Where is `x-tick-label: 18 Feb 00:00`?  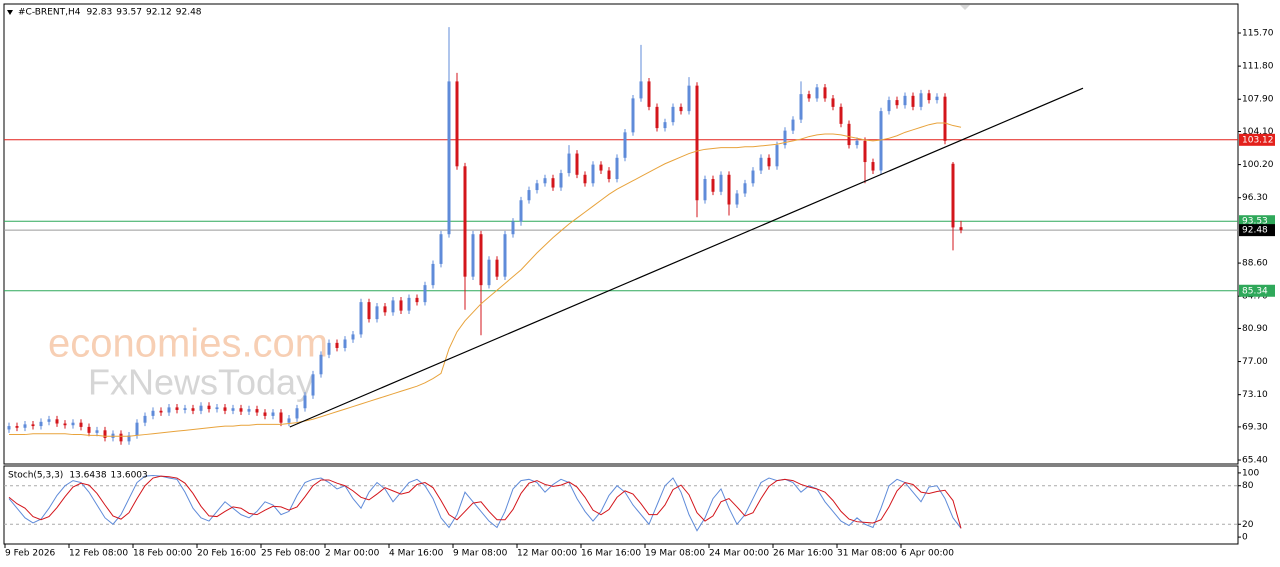
x-tick-label: 18 Feb 00:00 is located at coordinates (162, 554).